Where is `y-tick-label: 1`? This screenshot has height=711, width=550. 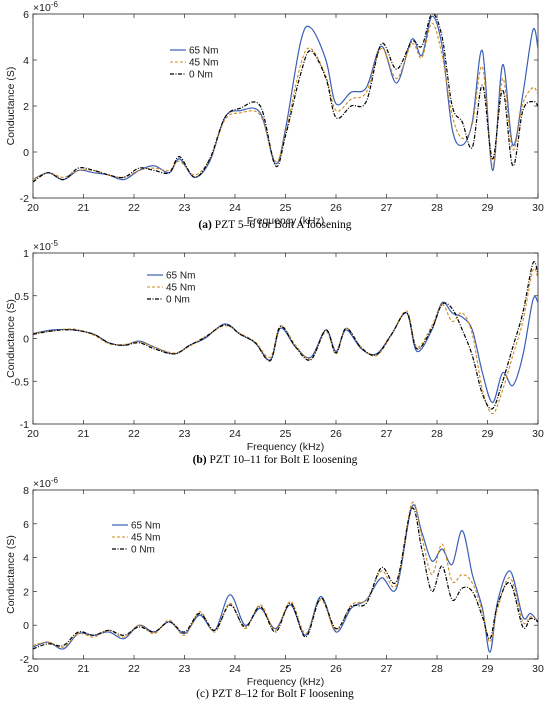 y-tick-label: 1 is located at coordinates (26, 254).